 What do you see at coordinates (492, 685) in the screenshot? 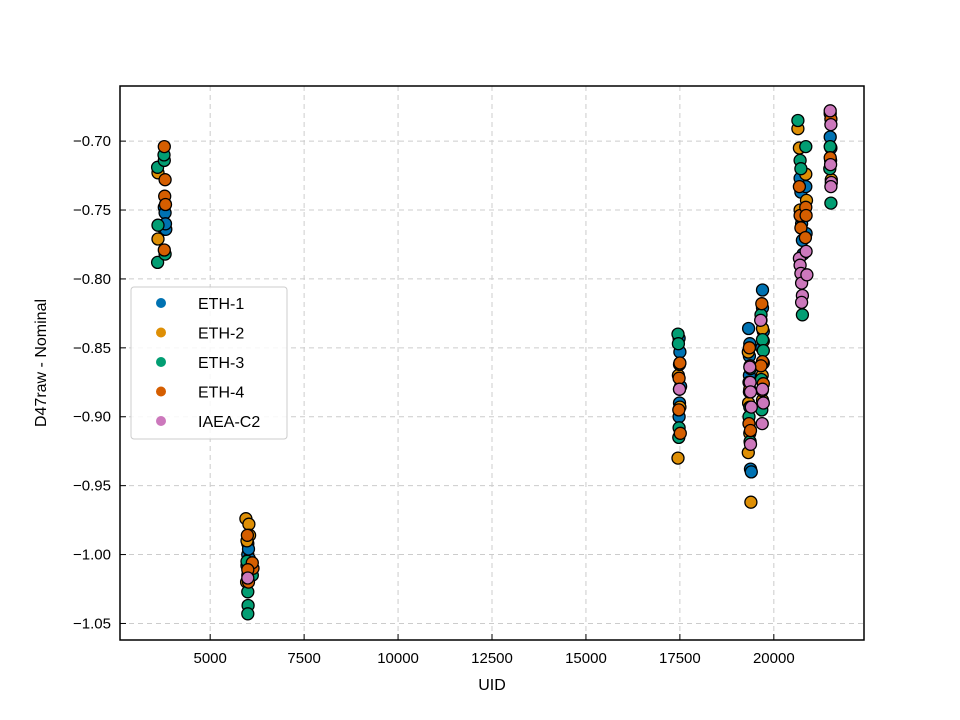
I see `x-axis-label: UID` at bounding box center [492, 685].